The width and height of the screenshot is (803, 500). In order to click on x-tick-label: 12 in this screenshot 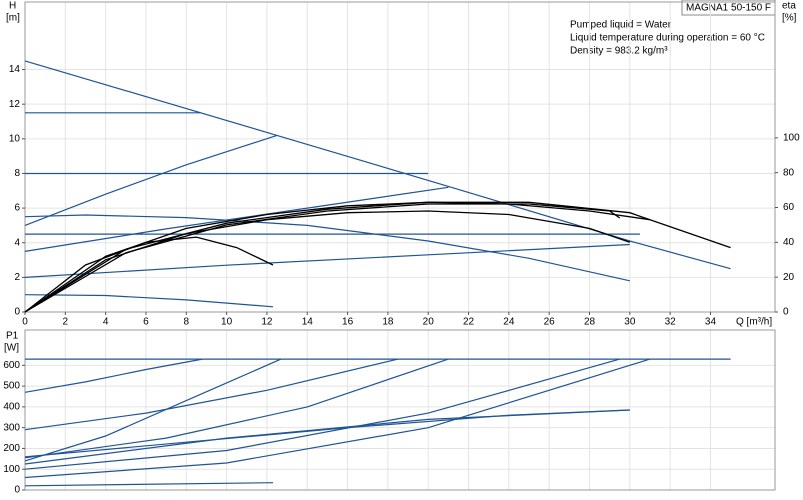, I will do `click(267, 322)`.